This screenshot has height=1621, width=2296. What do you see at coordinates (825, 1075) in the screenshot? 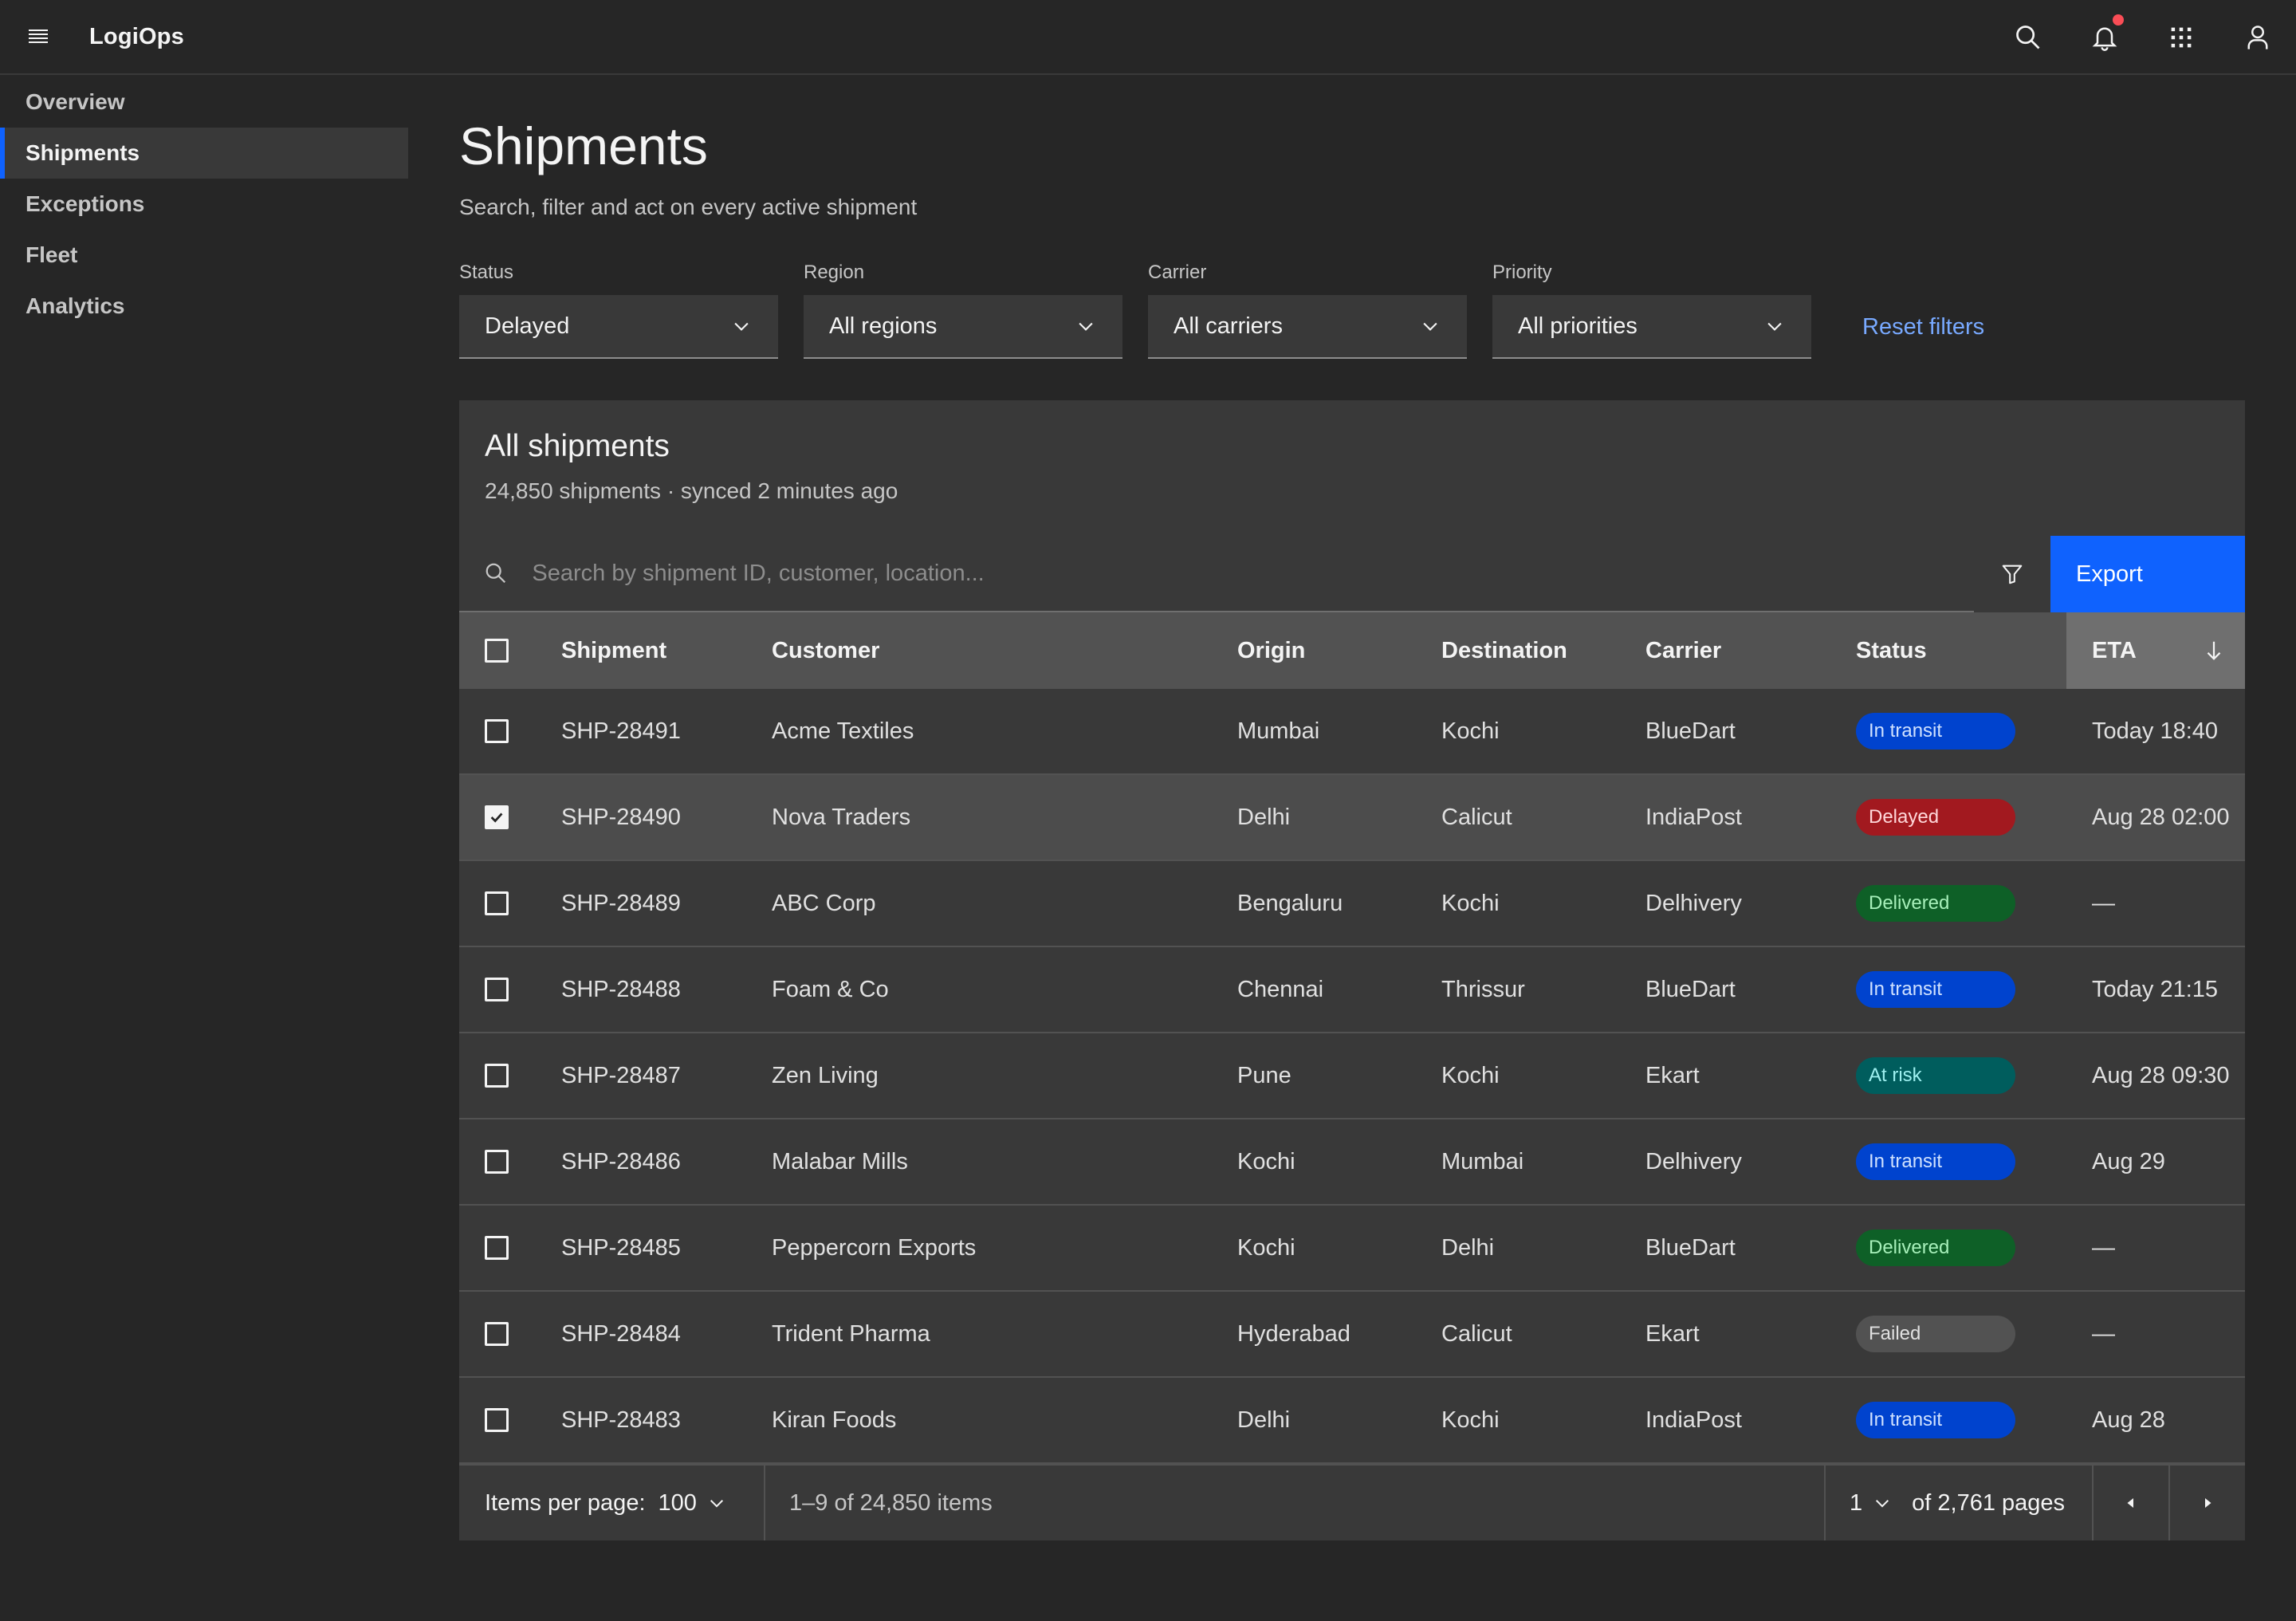
I see `customer-cell: Zen Living` at bounding box center [825, 1075].